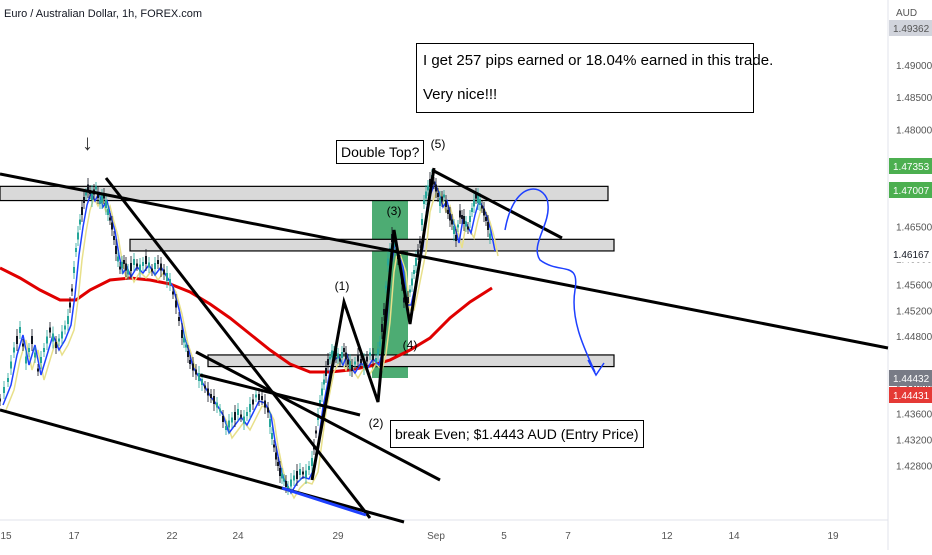 This screenshot has width=932, height=555. I want to click on y-tick-label: 1.42800, so click(914, 466).